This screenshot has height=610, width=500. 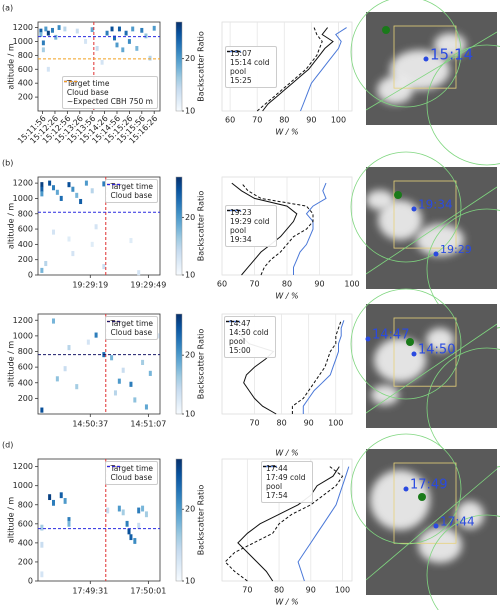 I want to click on legend: Target time Cloud base ~Expected CBH 750 m, so click(x=109, y=92).